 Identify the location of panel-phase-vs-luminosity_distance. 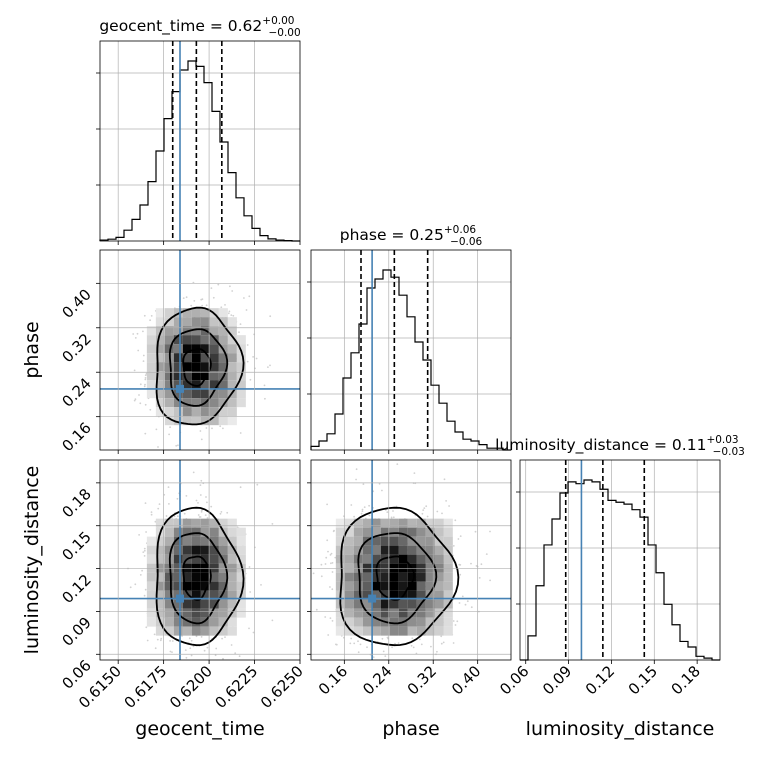
(411, 560).